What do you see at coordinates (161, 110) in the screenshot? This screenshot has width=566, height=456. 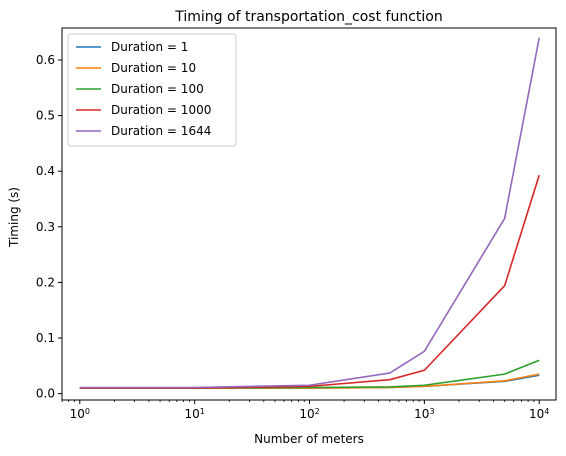 I see `legend-label-4: Duration = 1000` at bounding box center [161, 110].